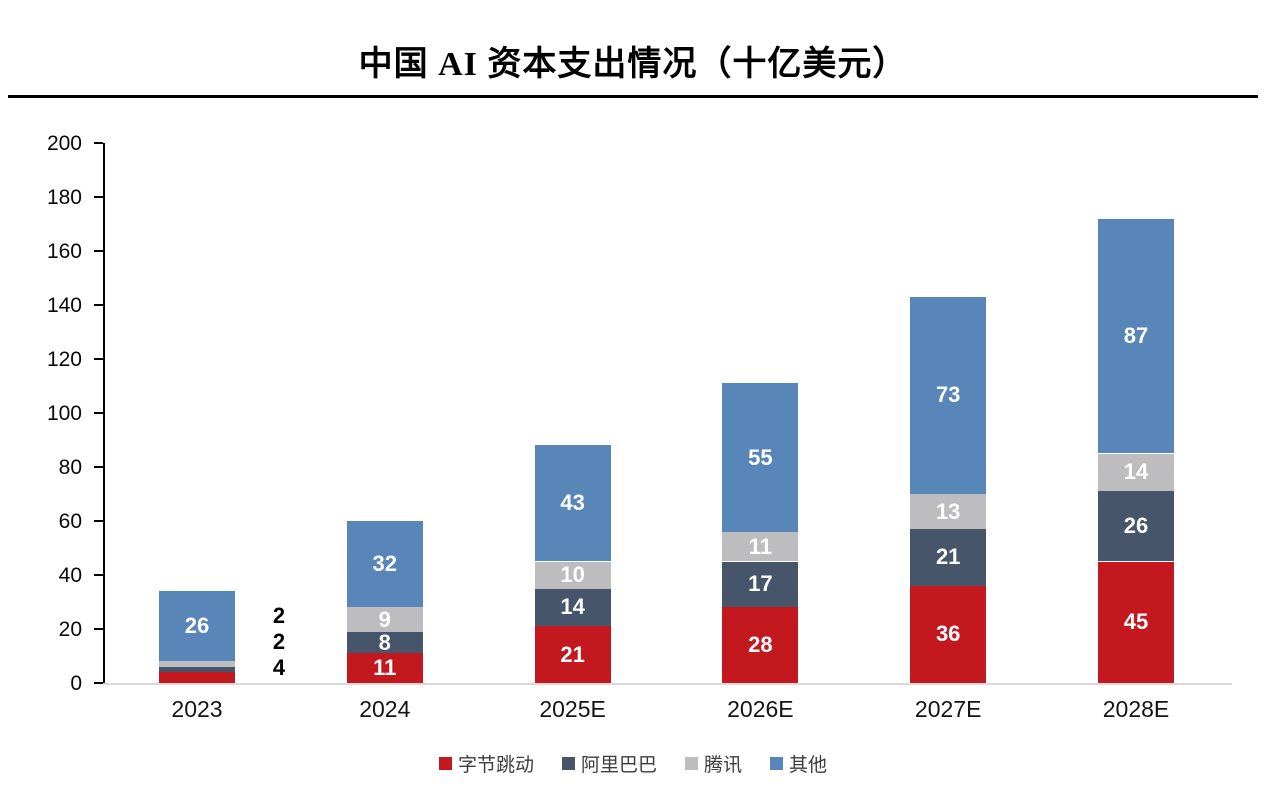 The width and height of the screenshot is (1266, 794). I want to click on legend-item: 腾讯, so click(713, 763).